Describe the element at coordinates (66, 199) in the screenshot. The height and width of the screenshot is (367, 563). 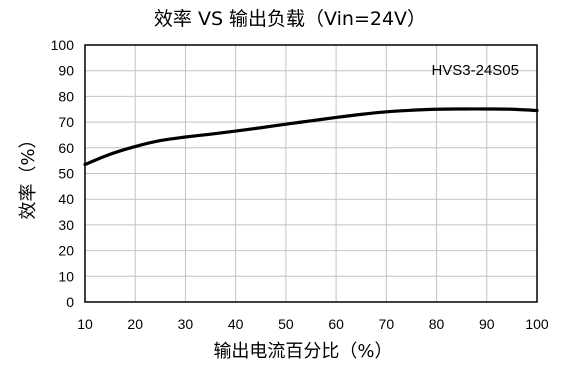
I see `y-tick-label: 40` at that location.